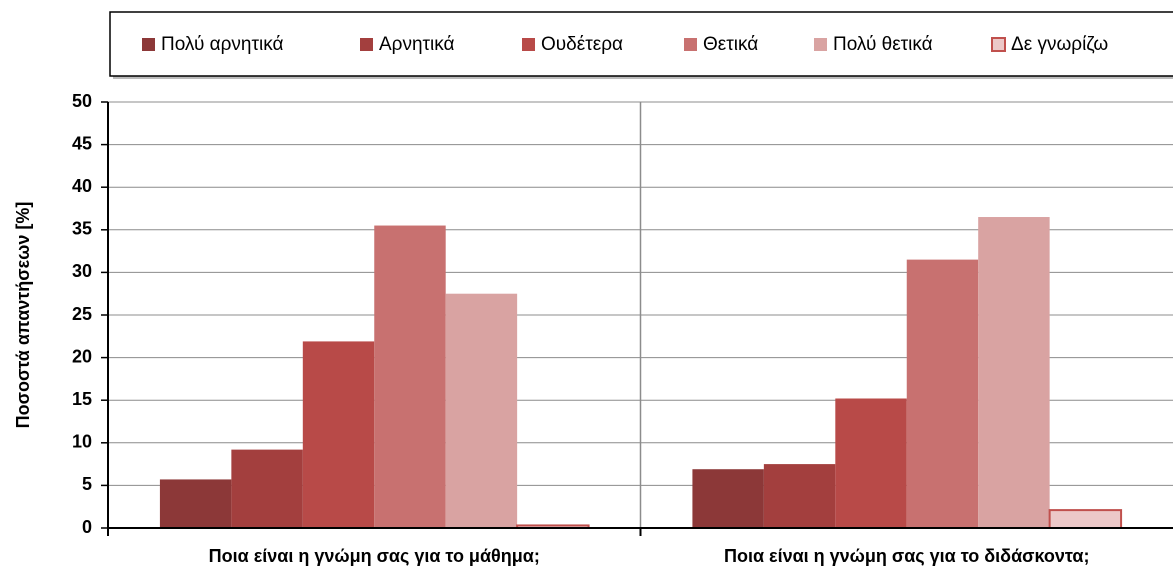 This screenshot has height=574, width=1173. Describe the element at coordinates (87, 484) in the screenshot. I see `y-tick-label: 5` at that location.